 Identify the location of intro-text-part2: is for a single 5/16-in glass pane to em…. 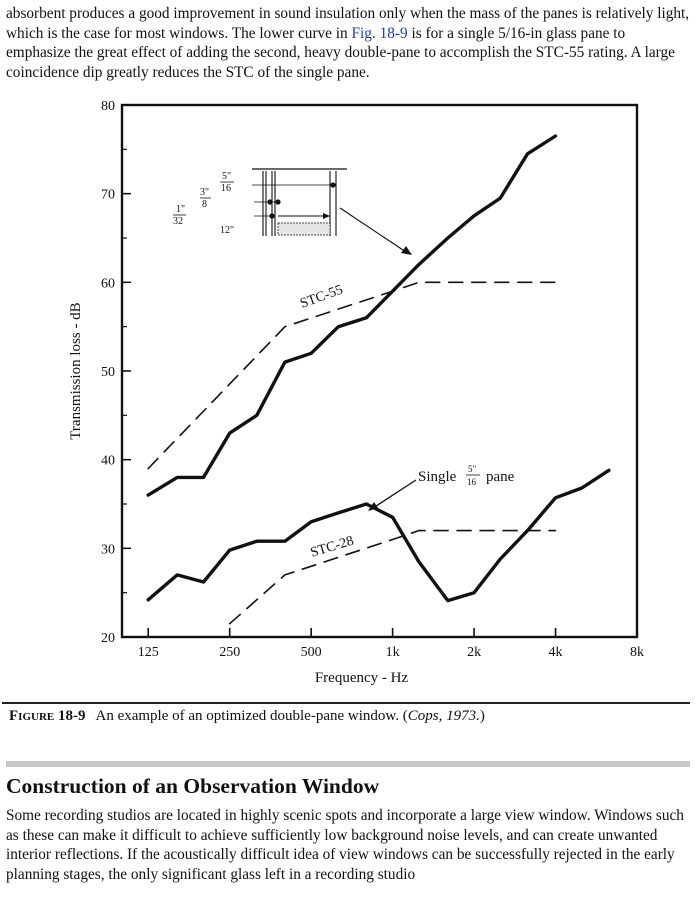
(340, 52).